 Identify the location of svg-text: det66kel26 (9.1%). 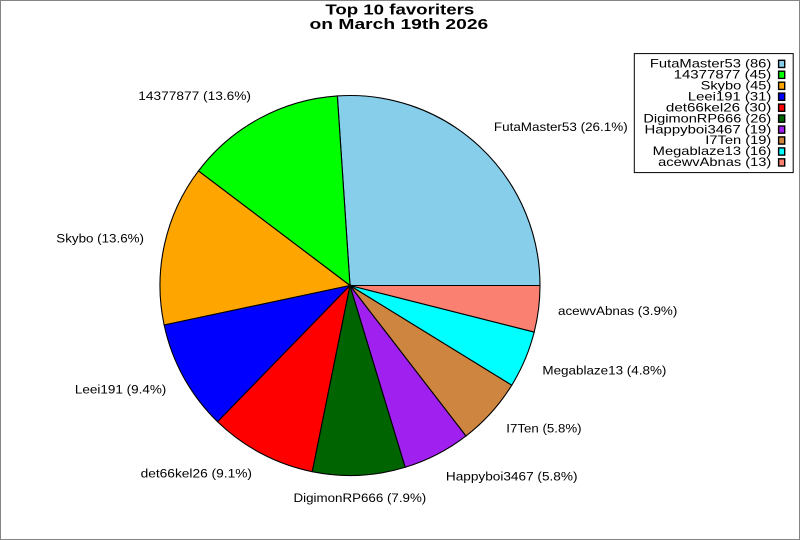
(196, 474).